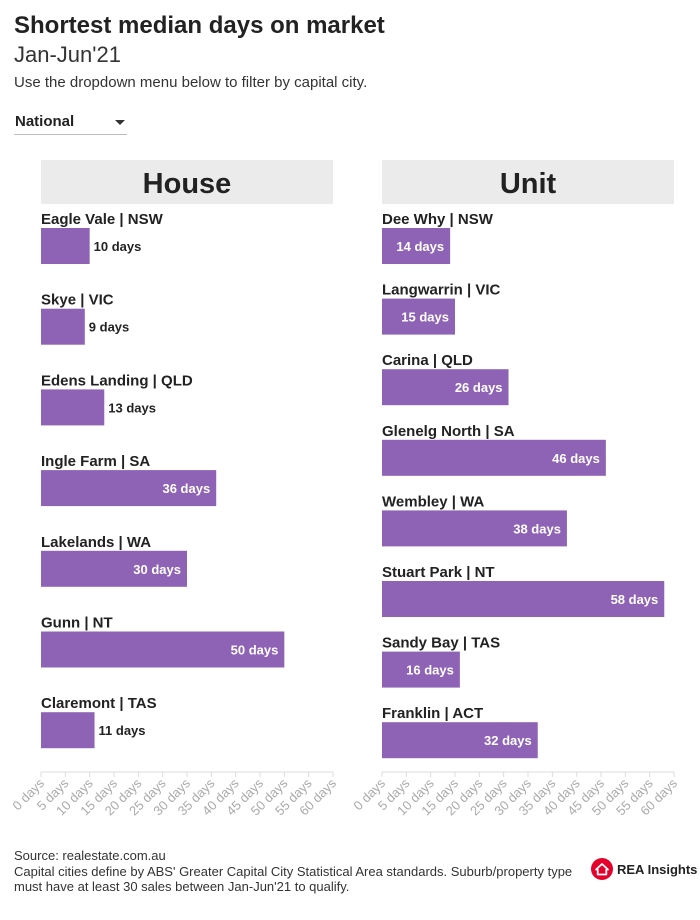 The image size is (700, 920). I want to click on house-value-label: 50 days, so click(255, 650).